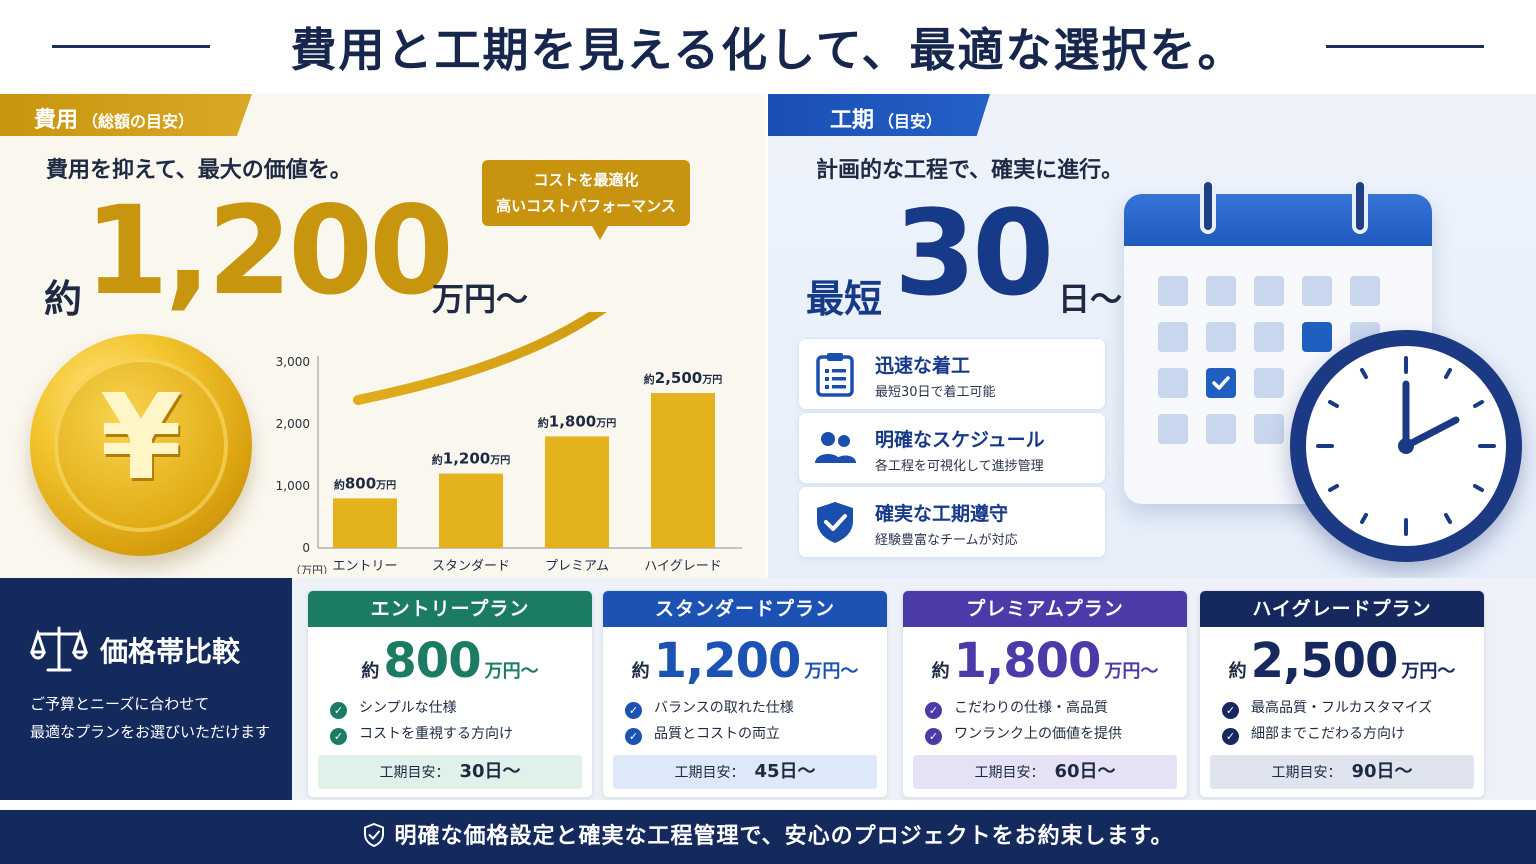 The width and height of the screenshot is (1536, 864). What do you see at coordinates (577, 566) in the screenshot?
I see `x-category-label: プレミアム` at bounding box center [577, 566].